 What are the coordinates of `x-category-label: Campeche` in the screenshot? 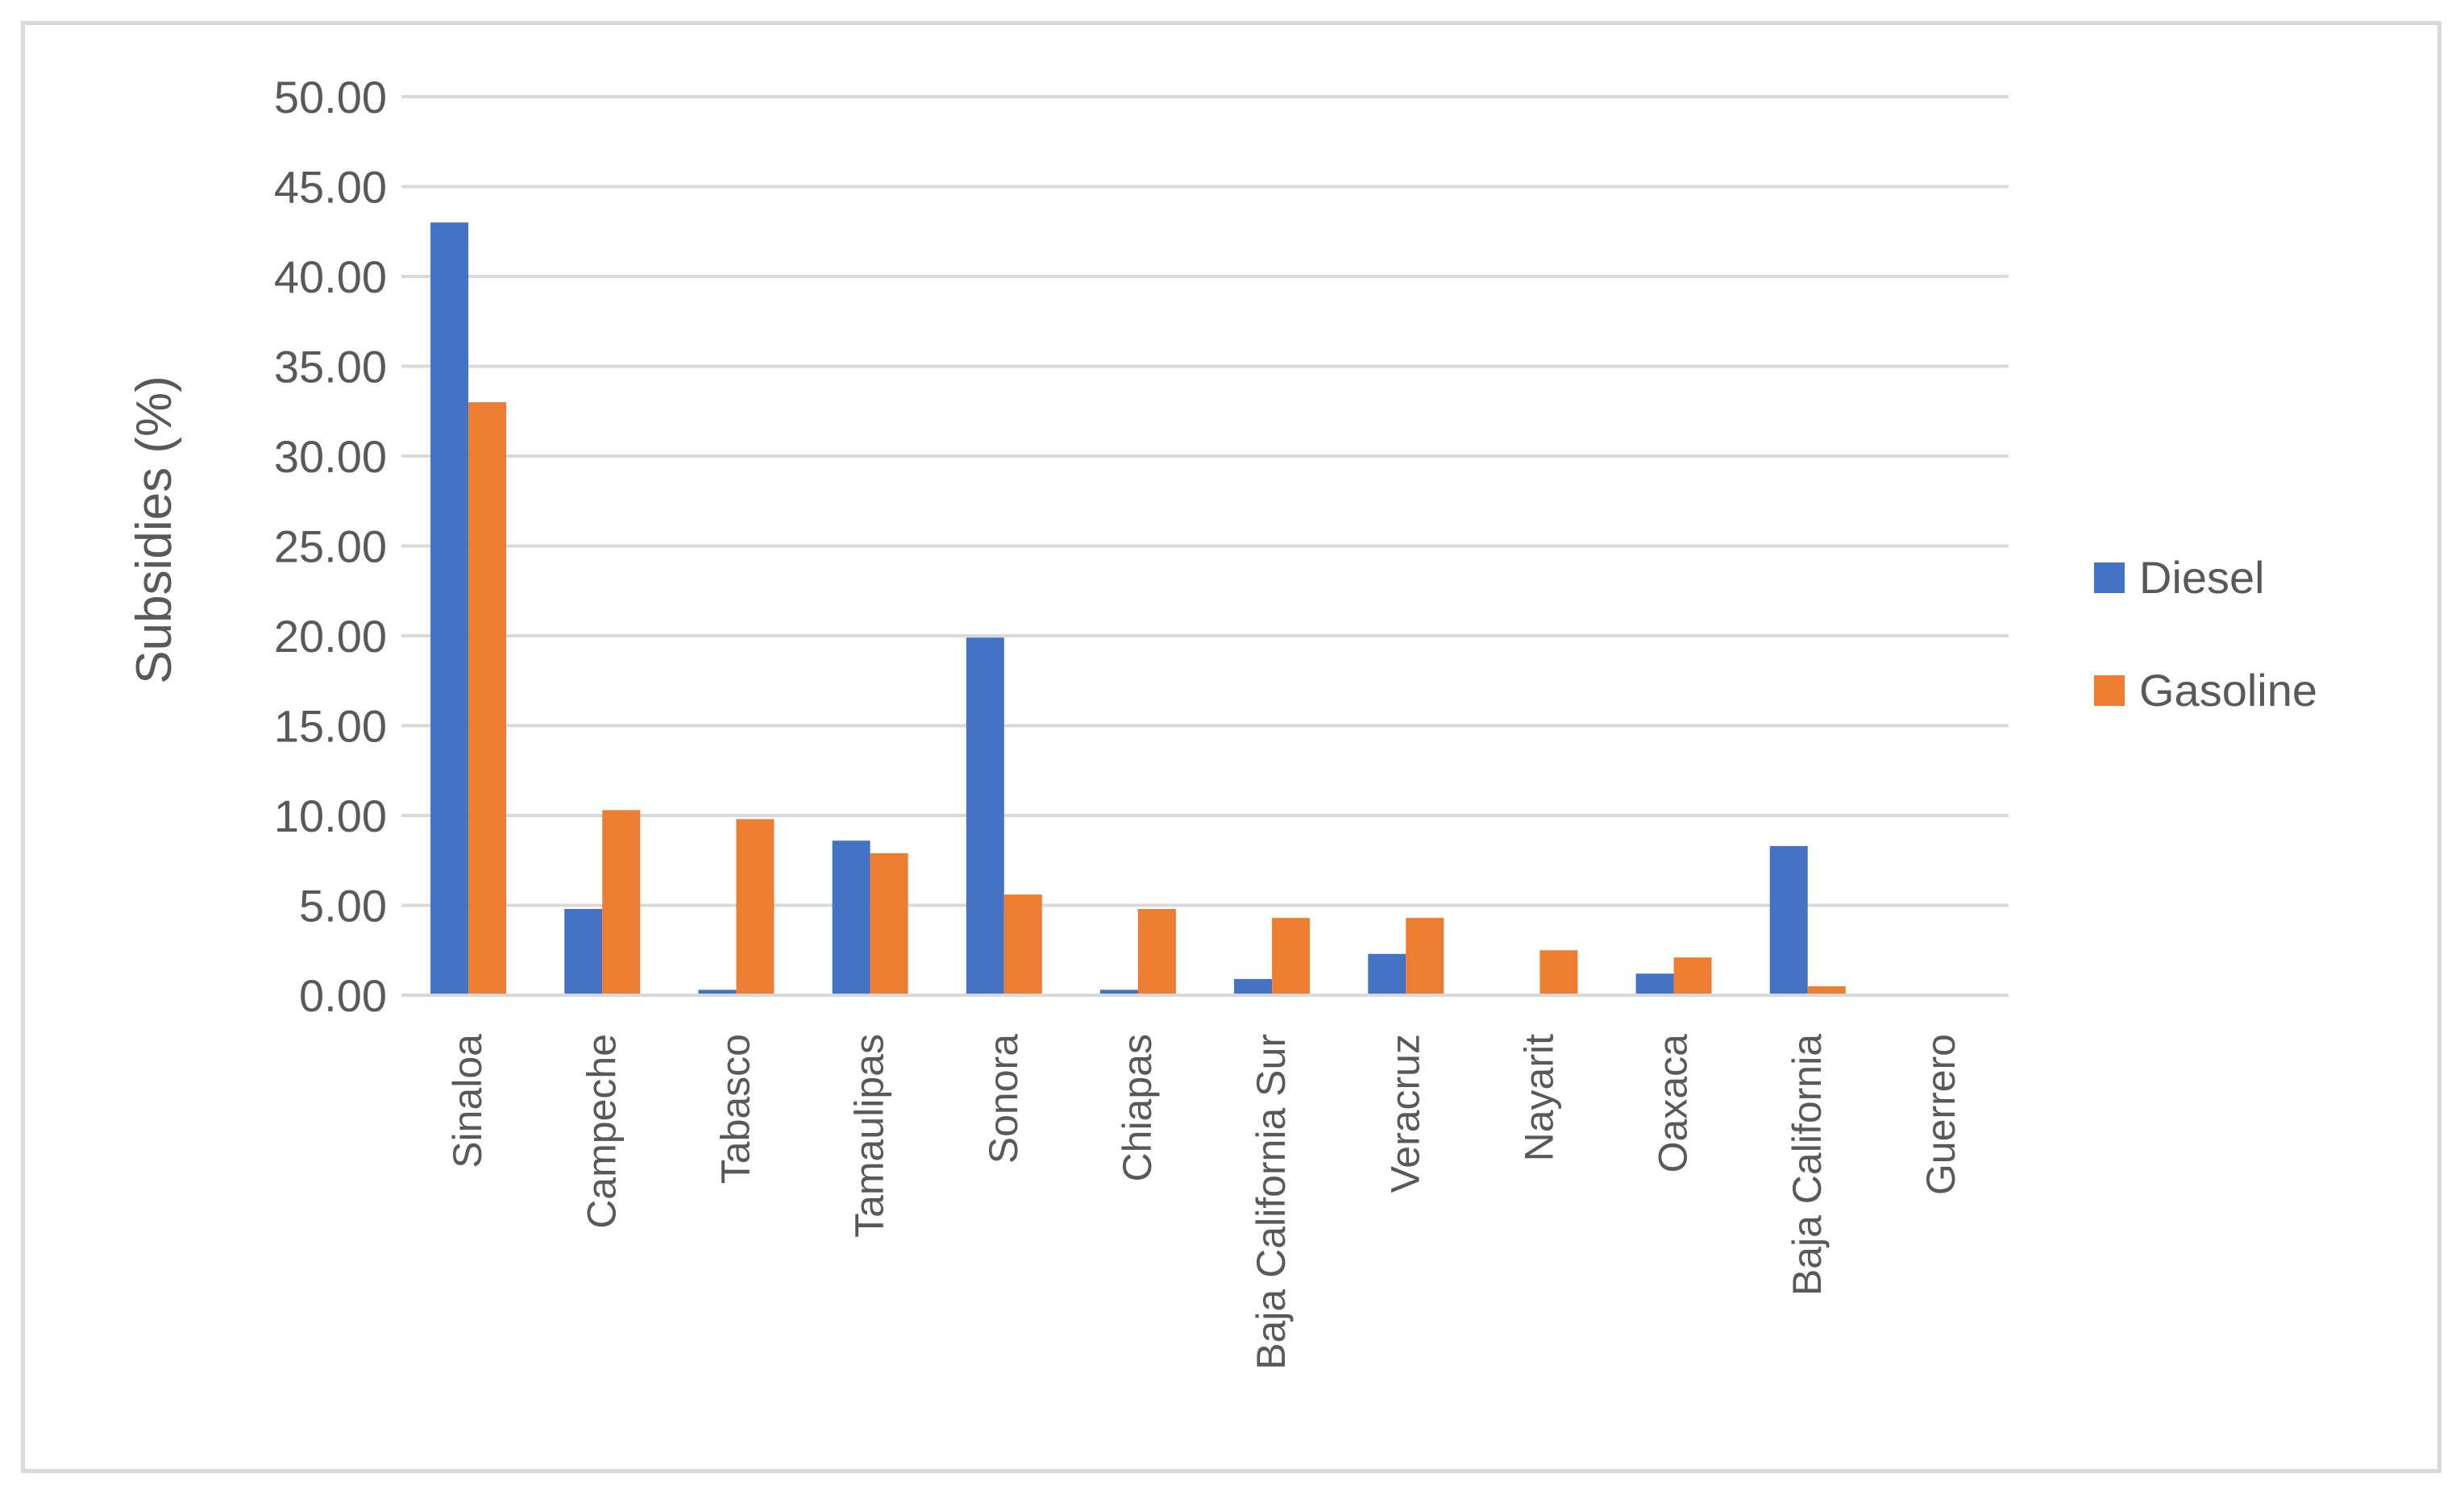 It's located at (601, 1131).